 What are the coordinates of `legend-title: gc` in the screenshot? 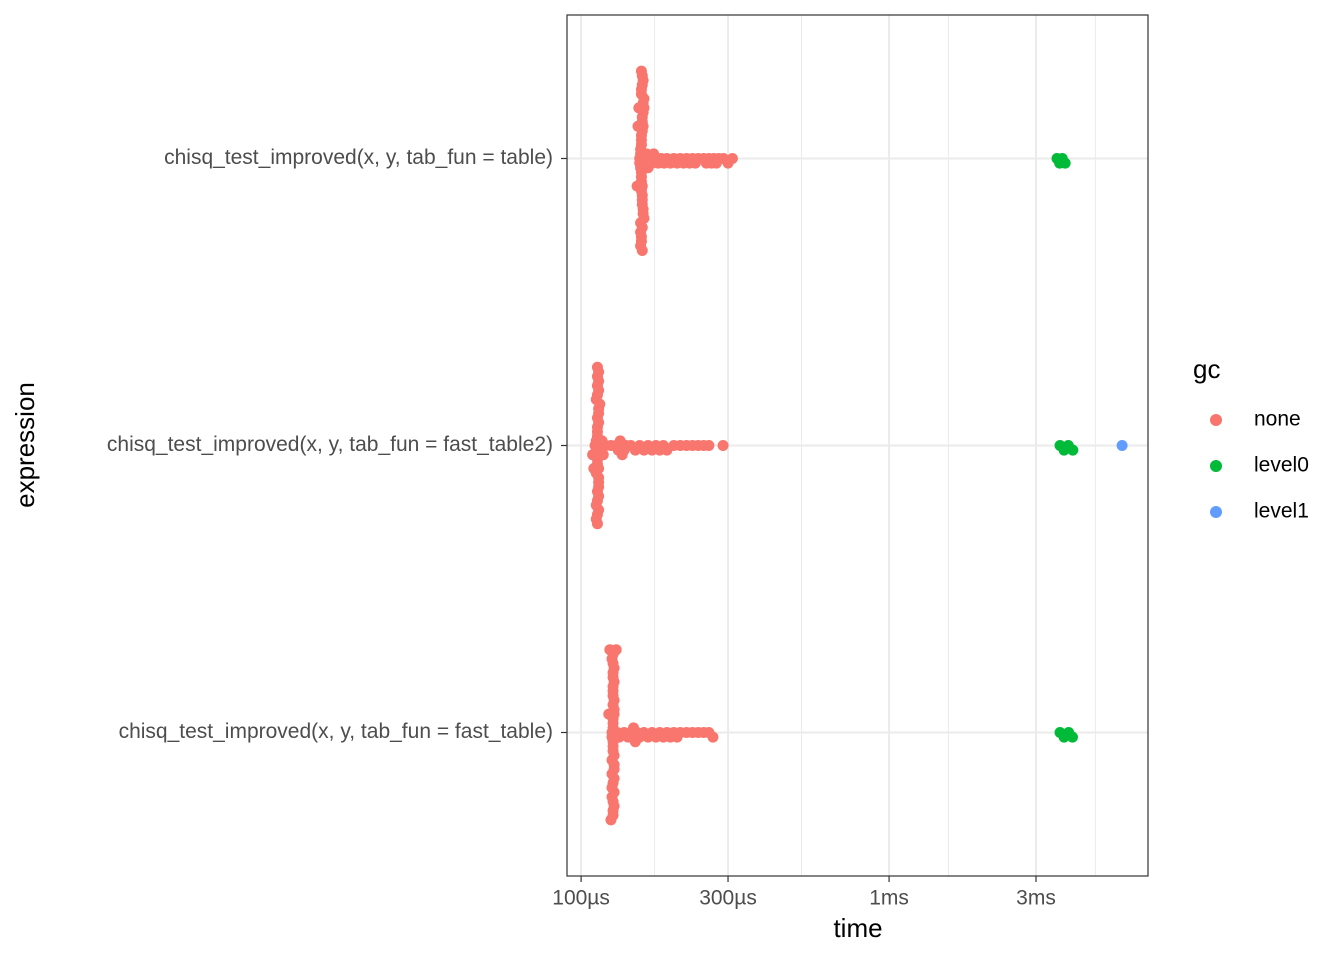 It's located at (1206, 369).